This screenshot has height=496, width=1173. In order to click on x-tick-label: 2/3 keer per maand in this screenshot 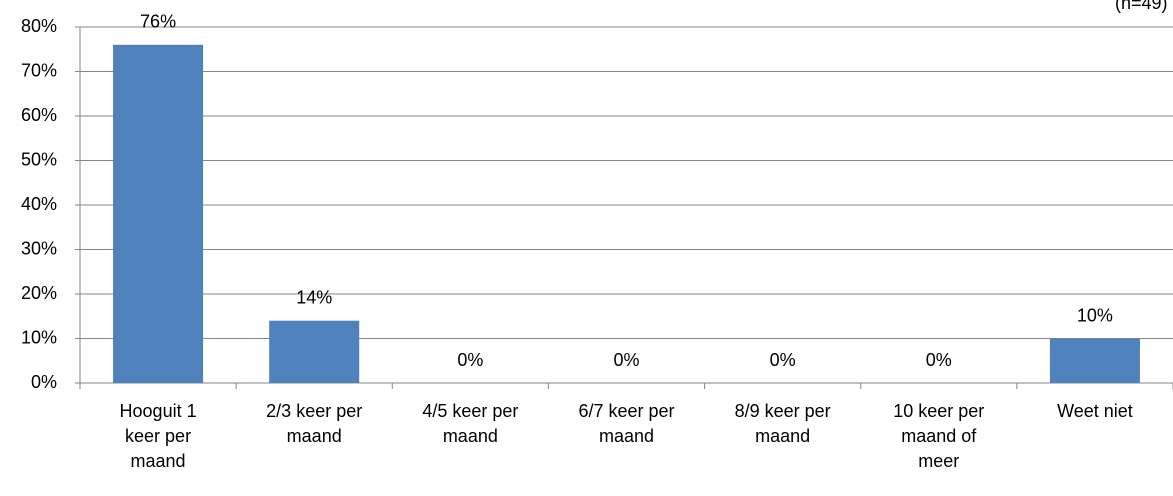, I will do `click(314, 423)`.